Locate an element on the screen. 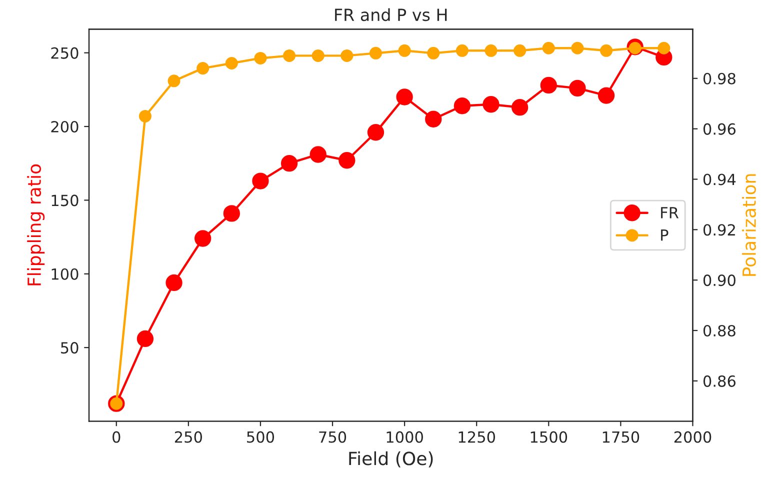 The width and height of the screenshot is (774, 487). legend-label: FR is located at coordinates (670, 212).